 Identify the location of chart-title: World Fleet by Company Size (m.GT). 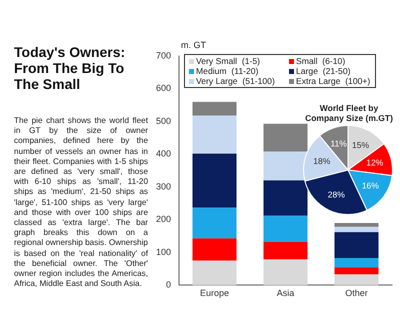
(349, 113).